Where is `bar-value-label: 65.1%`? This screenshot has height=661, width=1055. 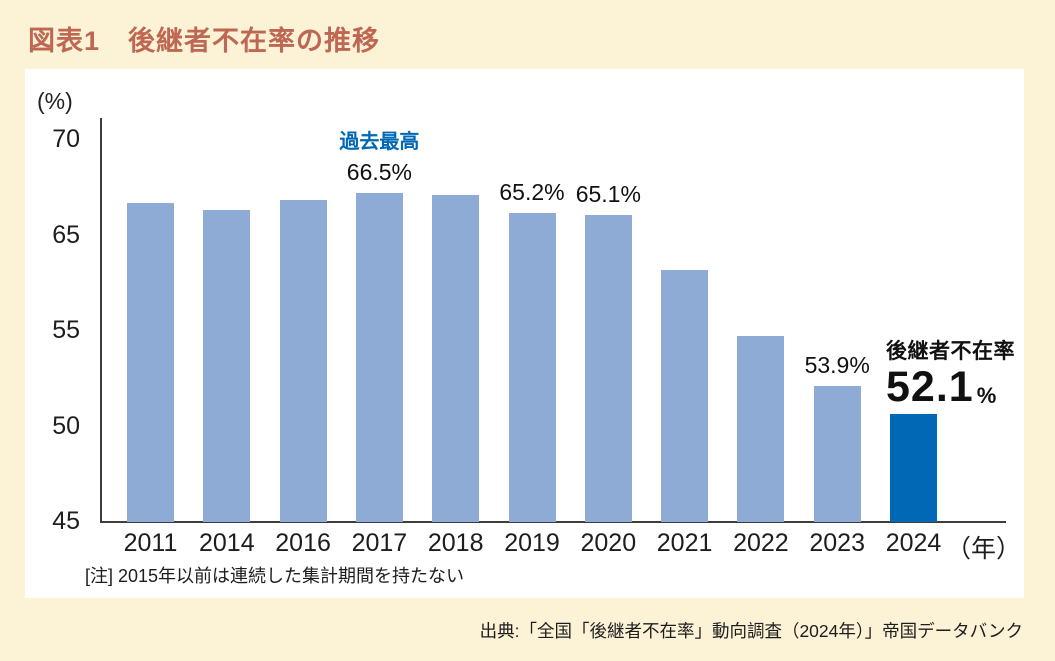 bar-value-label: 65.1% is located at coordinates (608, 193).